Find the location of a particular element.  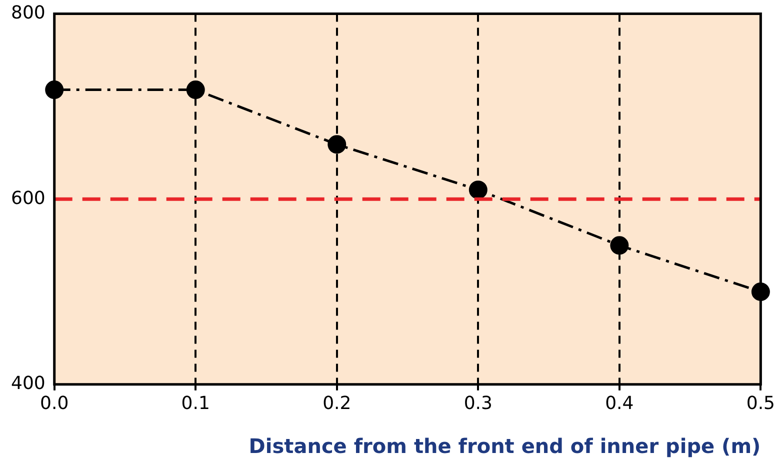

y-tick-label: 800 is located at coordinates (28, 13).